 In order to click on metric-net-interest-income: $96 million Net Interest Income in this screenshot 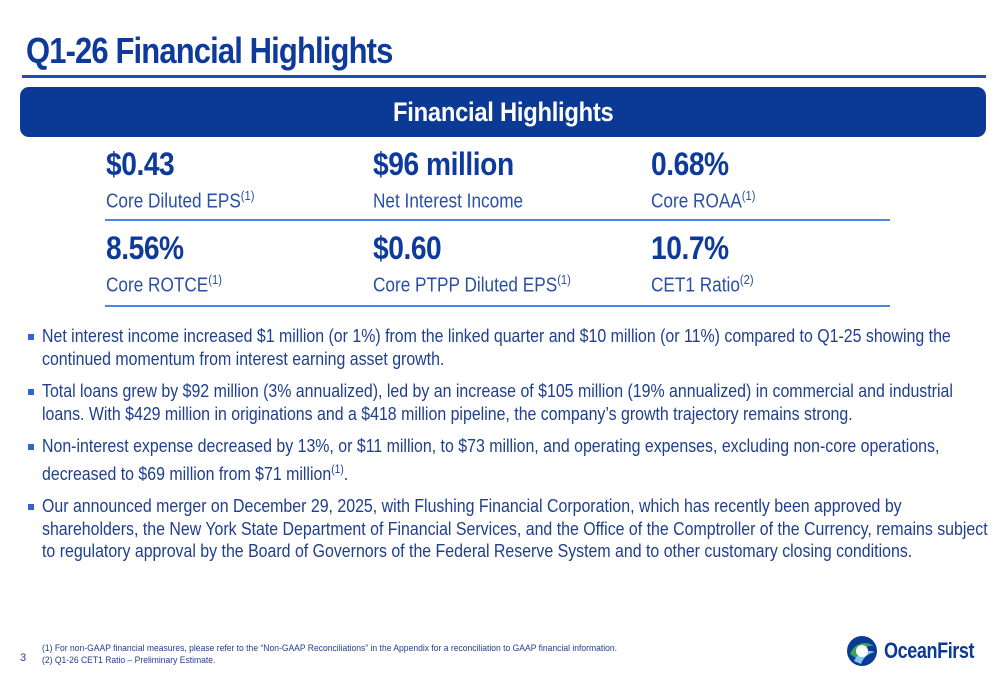, I will do `click(460, 180)`.